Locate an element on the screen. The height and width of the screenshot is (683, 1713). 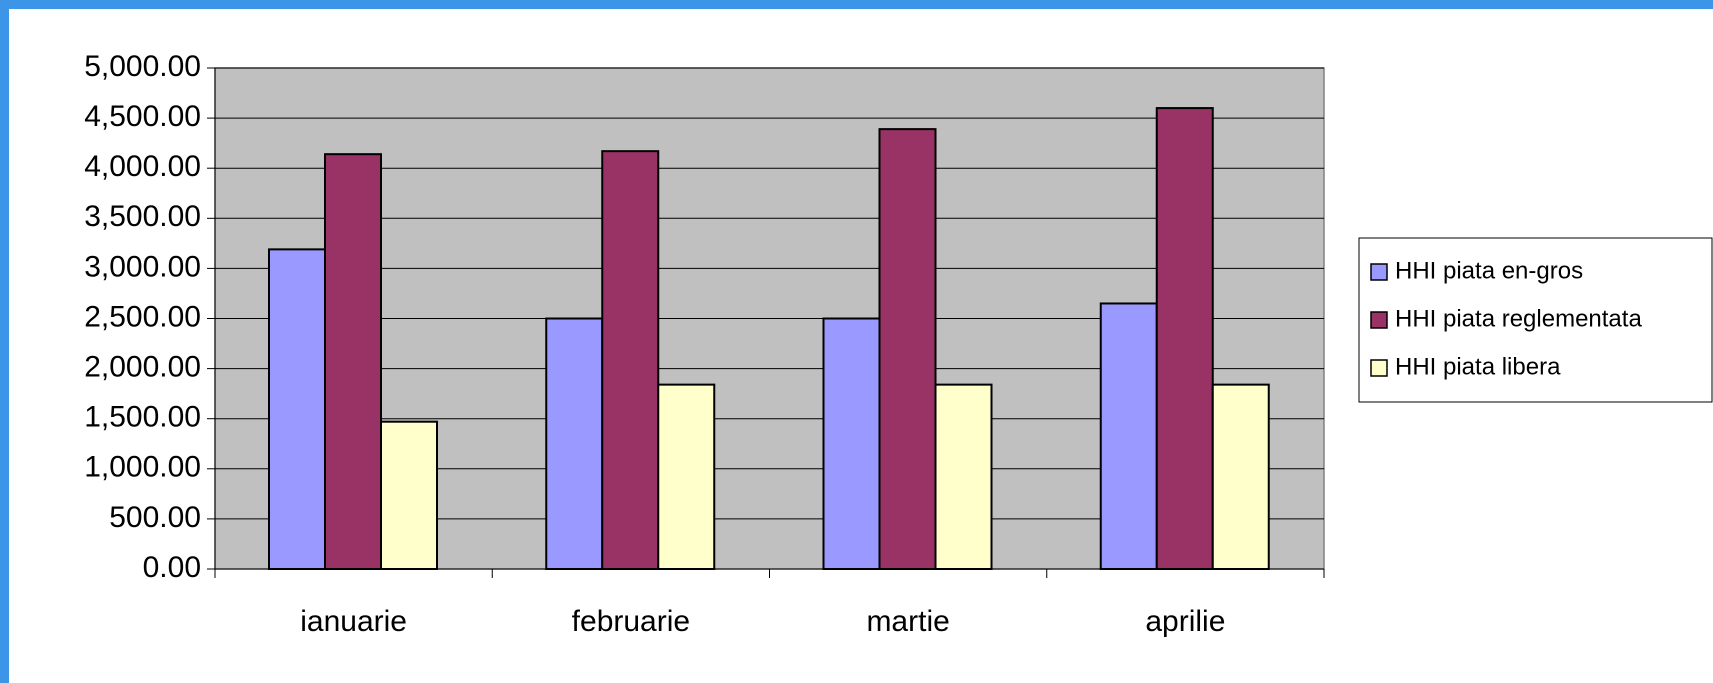
y-tick-label: 500.00 is located at coordinates (155, 517).